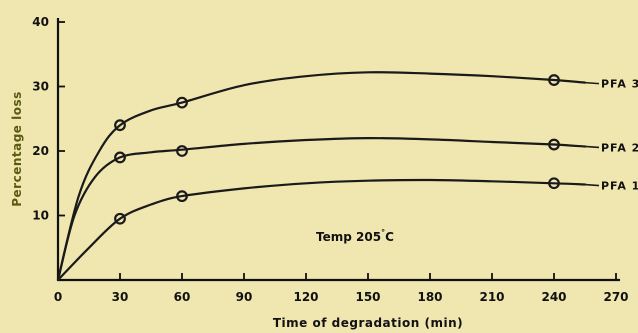  What do you see at coordinates (40, 151) in the screenshot?
I see `y-tick-label: 20` at bounding box center [40, 151].